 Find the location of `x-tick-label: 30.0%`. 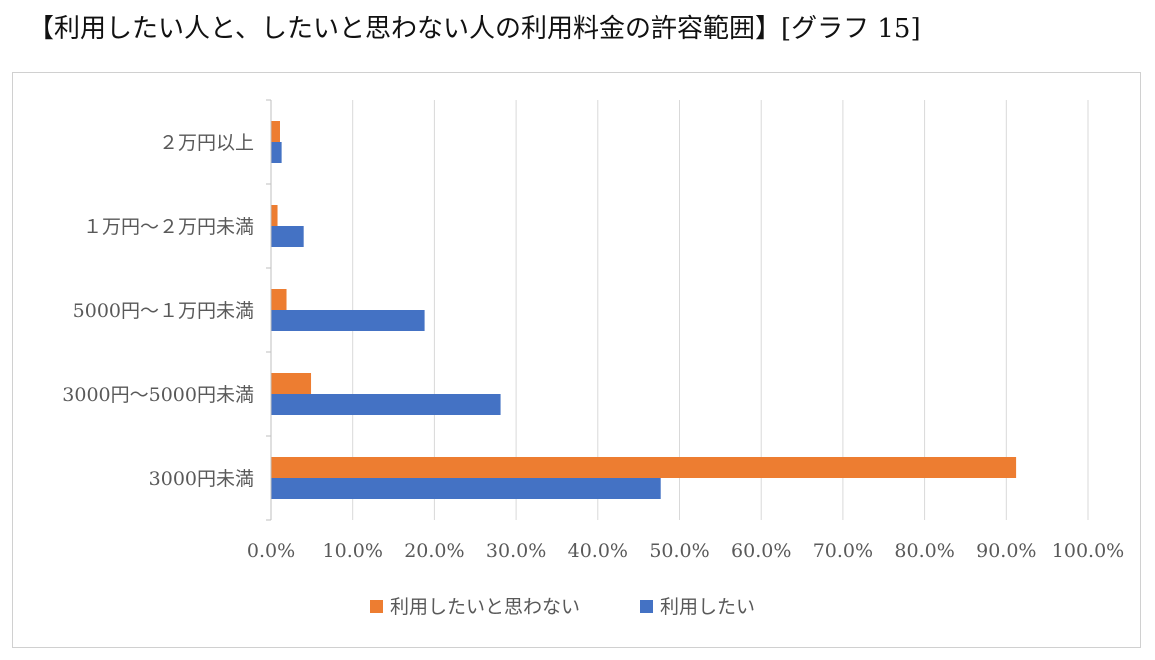

x-tick-label: 30.0% is located at coordinates (516, 551).